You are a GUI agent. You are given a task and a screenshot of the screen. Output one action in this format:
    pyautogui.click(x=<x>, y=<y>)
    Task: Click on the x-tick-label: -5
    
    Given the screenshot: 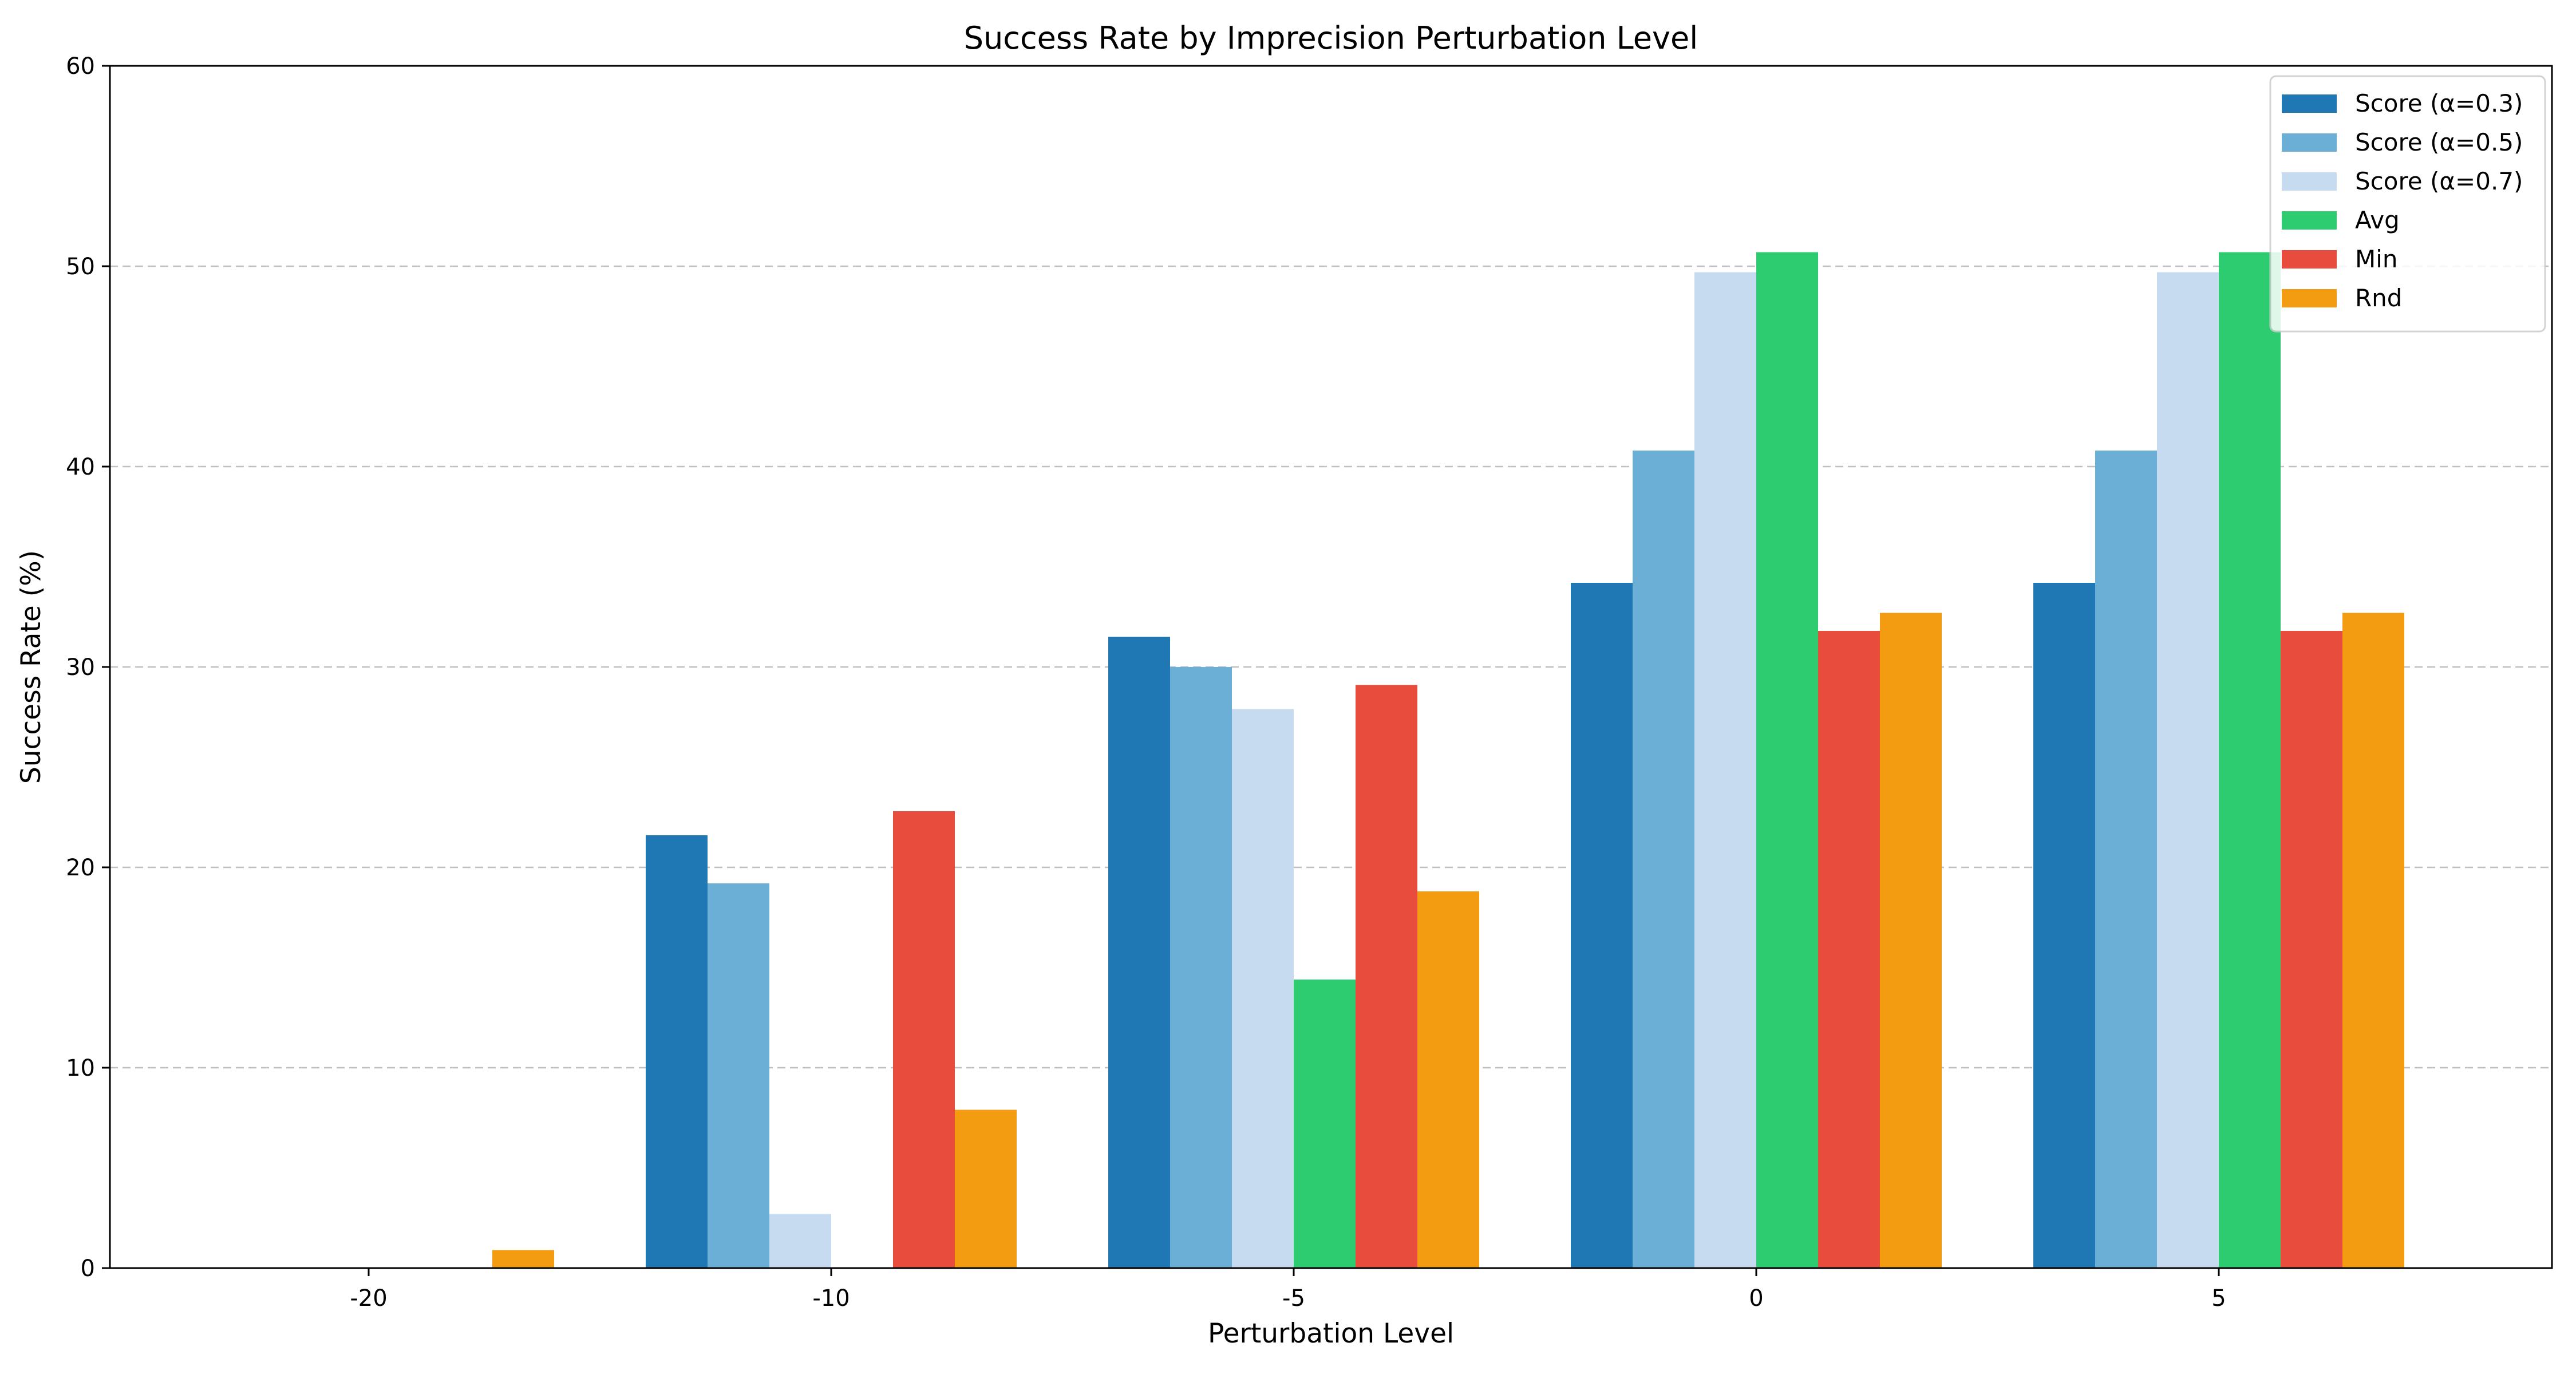 What is the action you would take?
    pyautogui.click(x=1293, y=1298)
    